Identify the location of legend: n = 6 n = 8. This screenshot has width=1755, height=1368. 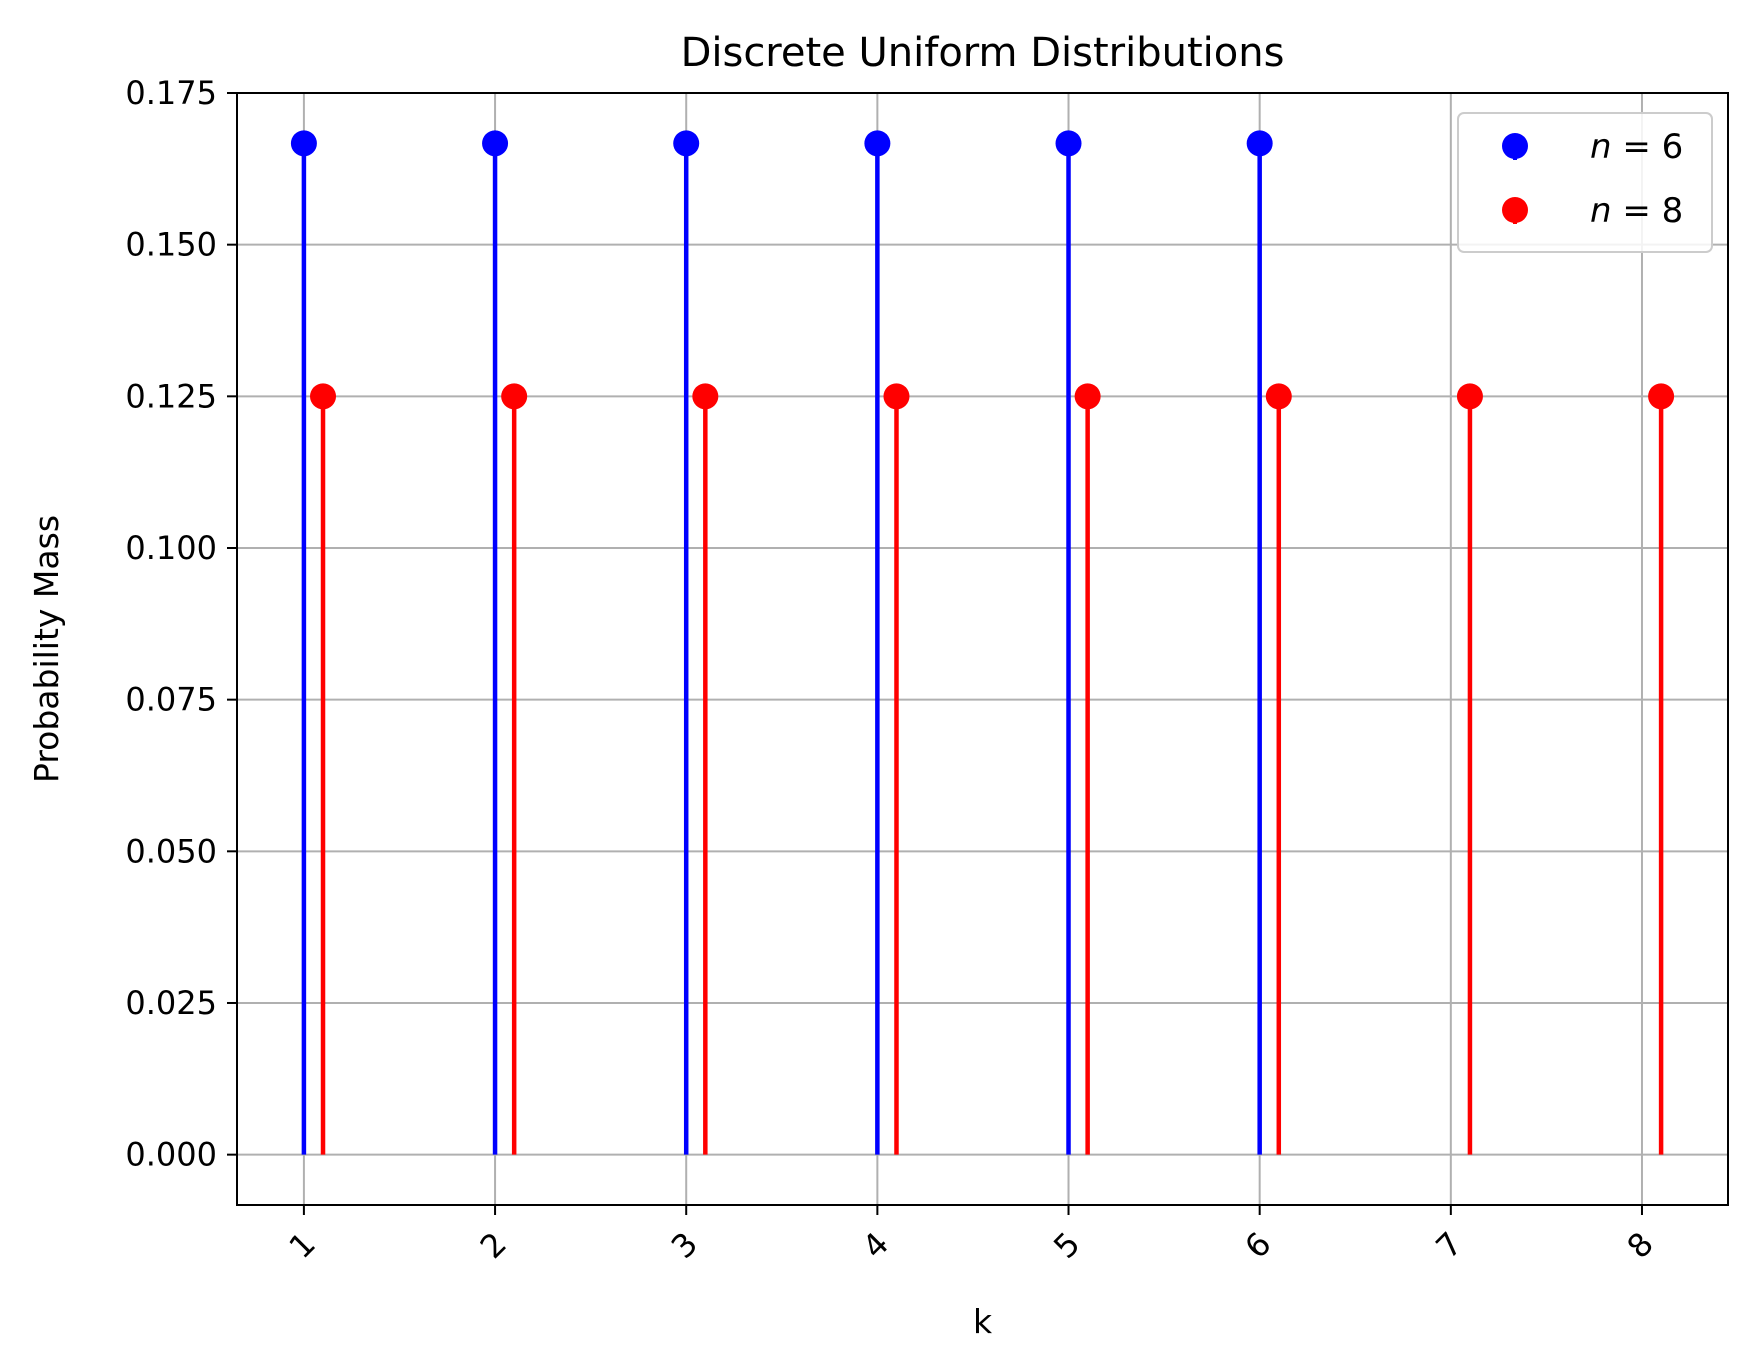
(1585, 182).